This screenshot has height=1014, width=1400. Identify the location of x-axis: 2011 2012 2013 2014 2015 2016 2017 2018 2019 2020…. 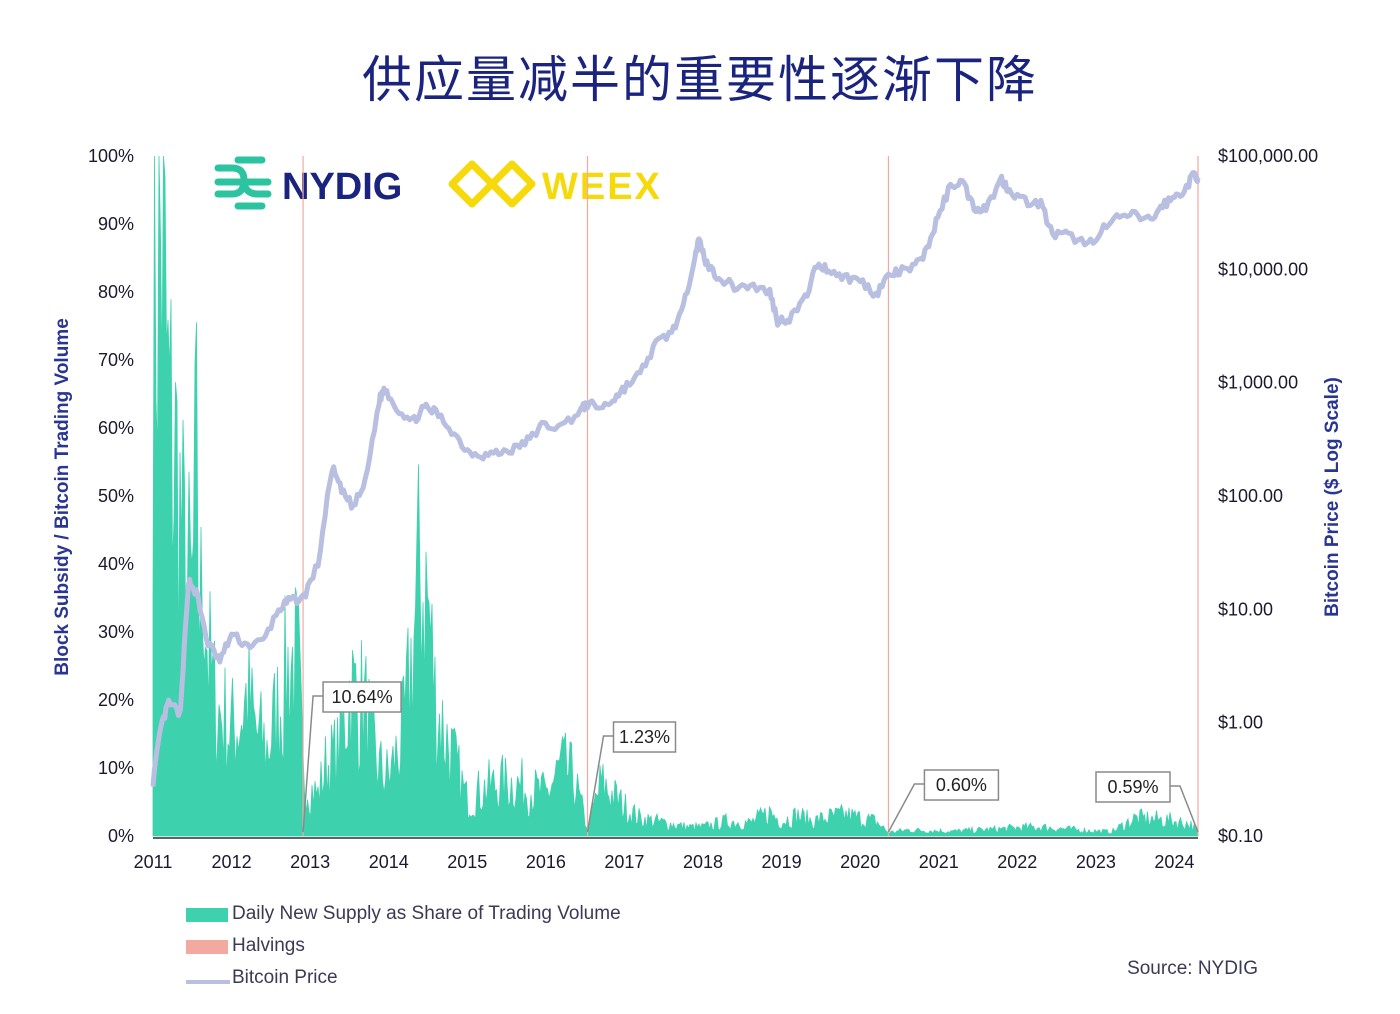
(664, 862).